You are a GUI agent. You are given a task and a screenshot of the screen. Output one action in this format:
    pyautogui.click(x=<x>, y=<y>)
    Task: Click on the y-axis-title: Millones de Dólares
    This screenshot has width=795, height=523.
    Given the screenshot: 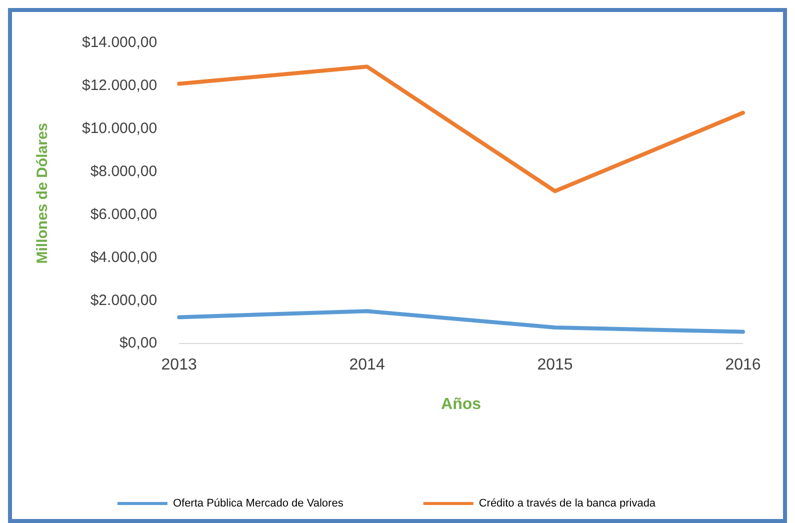 What is the action you would take?
    pyautogui.click(x=43, y=193)
    